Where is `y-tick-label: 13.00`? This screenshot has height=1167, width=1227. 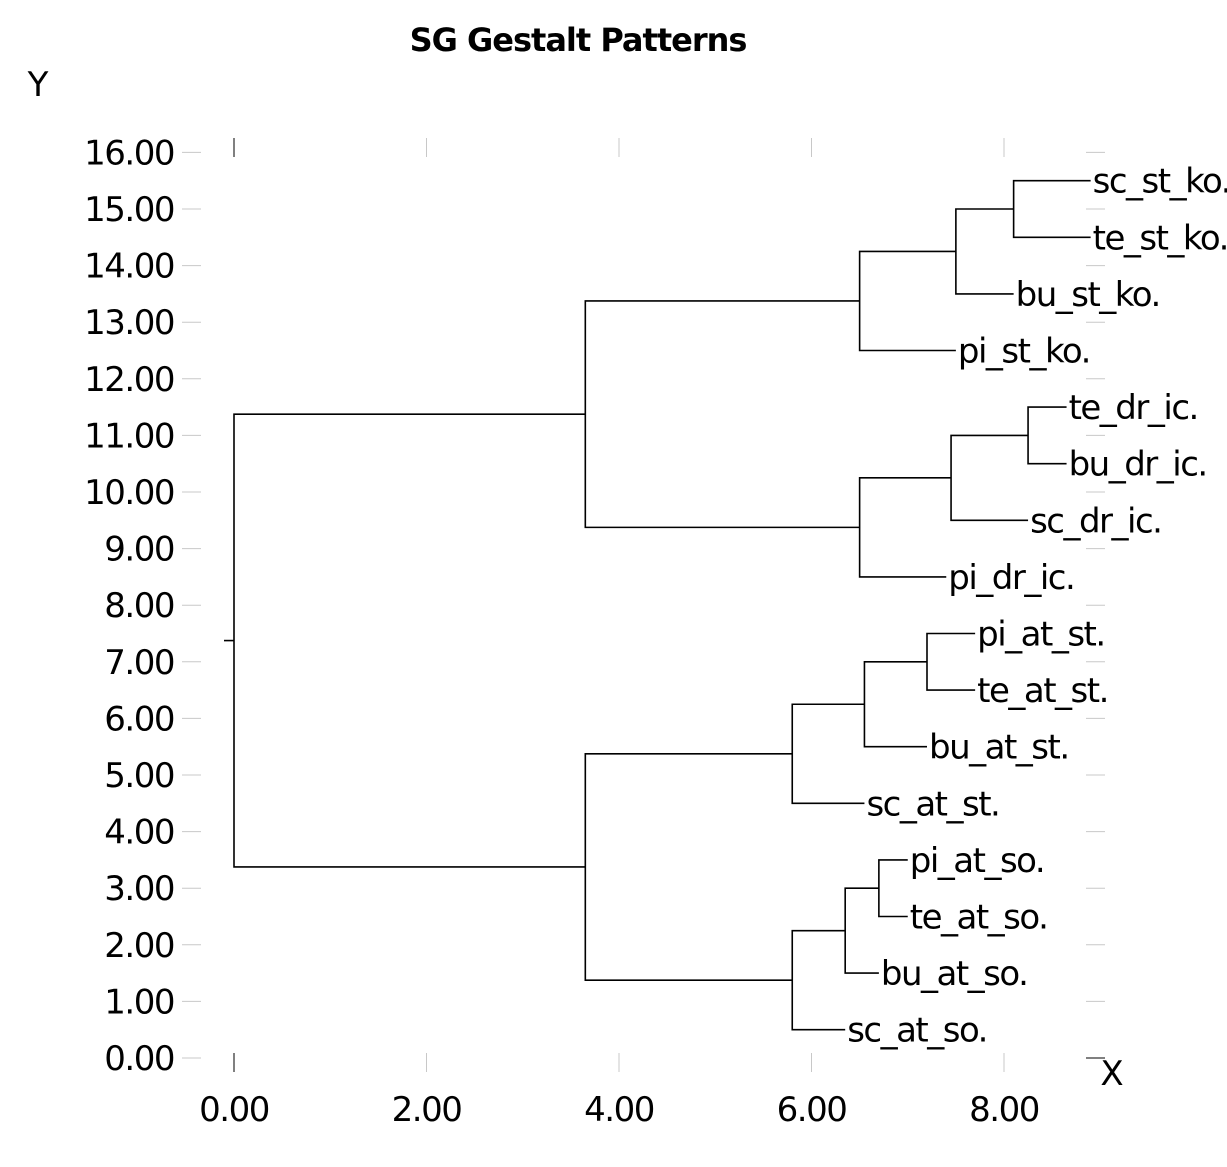 y-tick-label: 13.00 is located at coordinates (129, 323).